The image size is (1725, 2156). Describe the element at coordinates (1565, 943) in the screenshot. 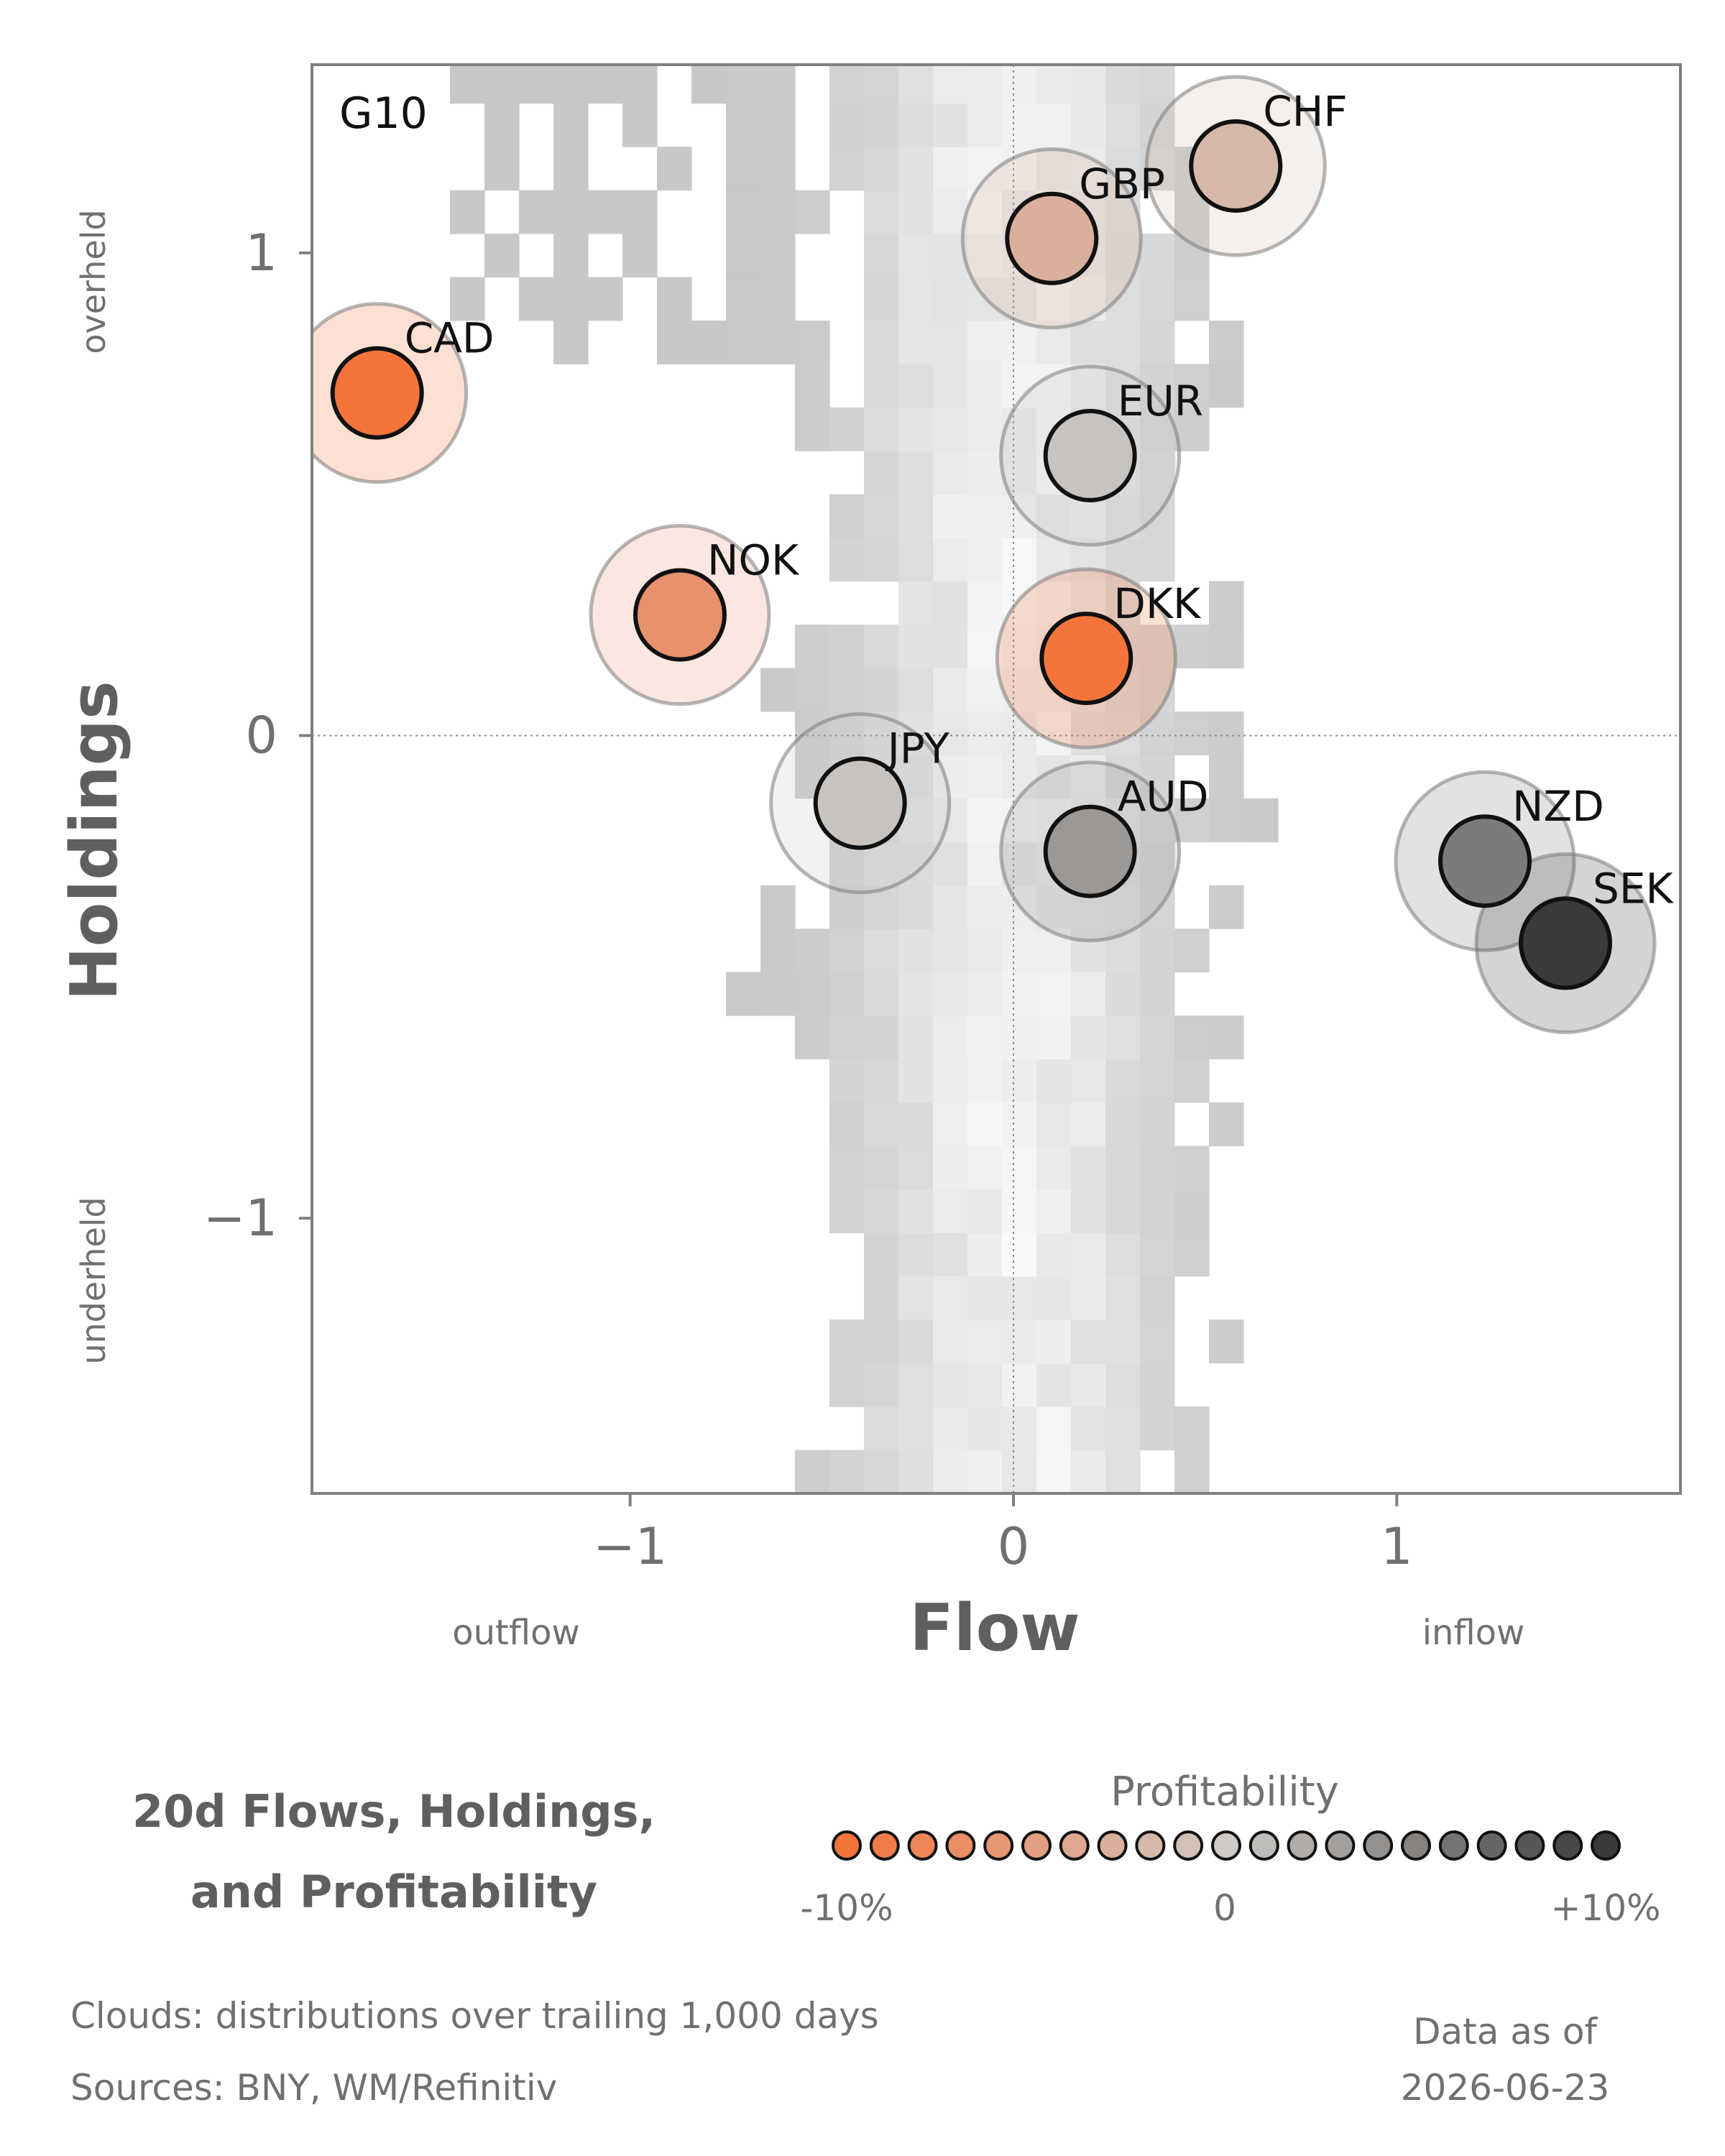

I see `point-sek` at that location.